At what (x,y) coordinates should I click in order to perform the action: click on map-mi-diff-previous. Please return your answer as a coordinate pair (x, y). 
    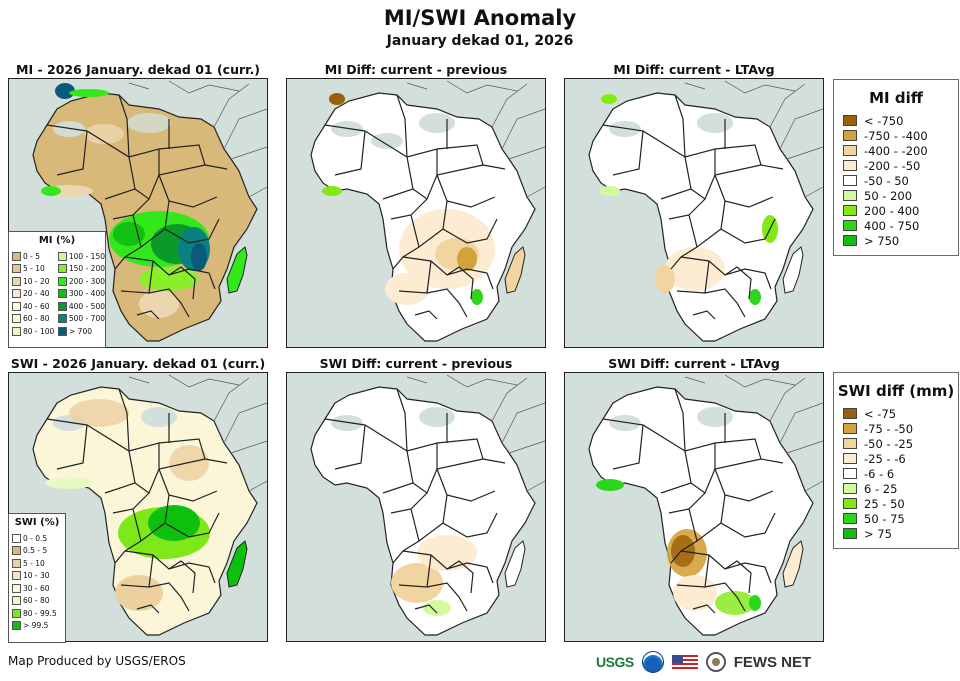
    Looking at the image, I should click on (416, 213).